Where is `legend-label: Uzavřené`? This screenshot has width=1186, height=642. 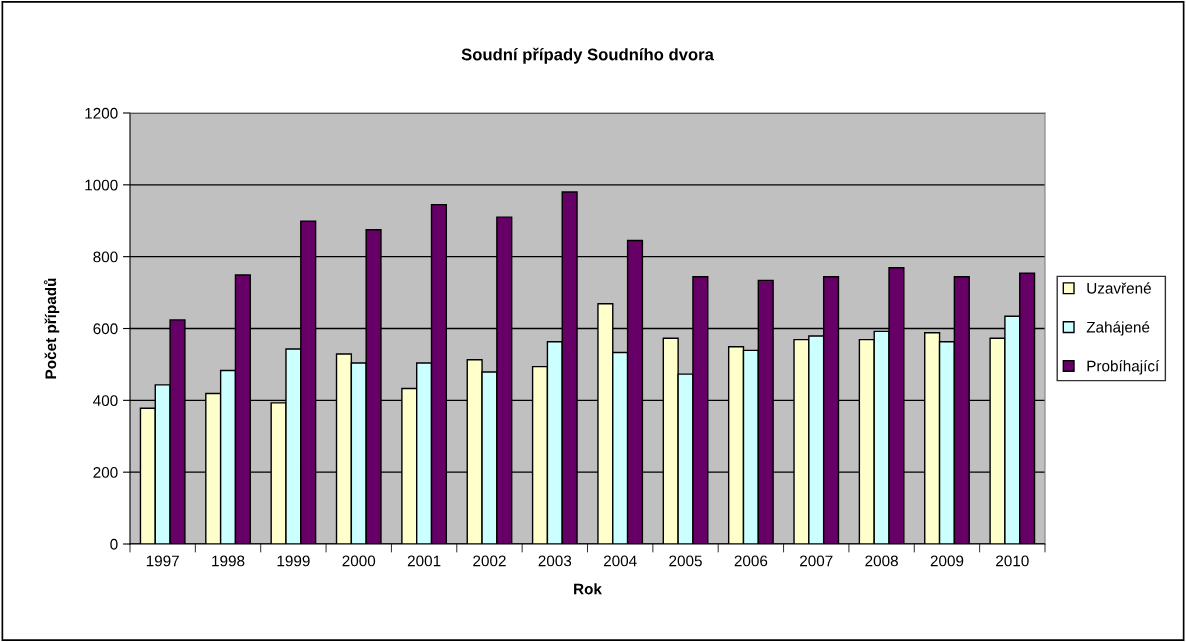
legend-label: Uzavřené is located at coordinates (1119, 288).